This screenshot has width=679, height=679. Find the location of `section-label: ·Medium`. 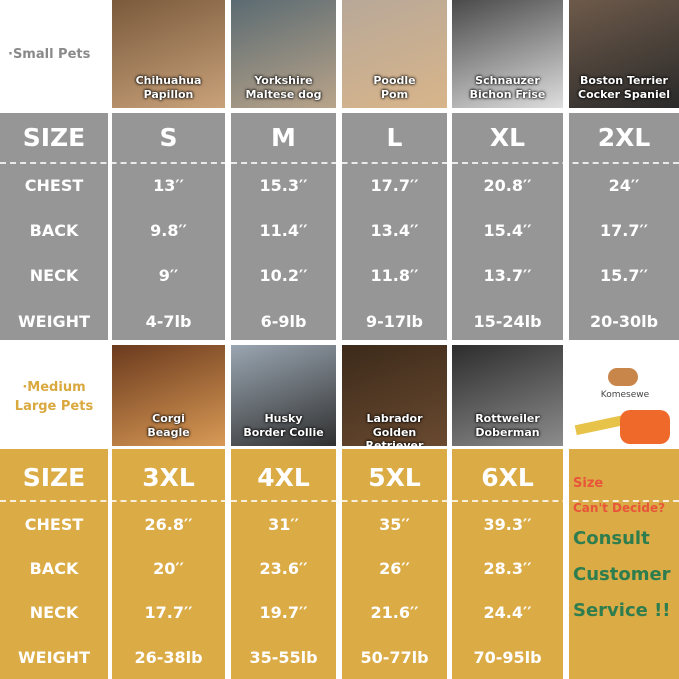

section-label: ·Medium is located at coordinates (54, 387).